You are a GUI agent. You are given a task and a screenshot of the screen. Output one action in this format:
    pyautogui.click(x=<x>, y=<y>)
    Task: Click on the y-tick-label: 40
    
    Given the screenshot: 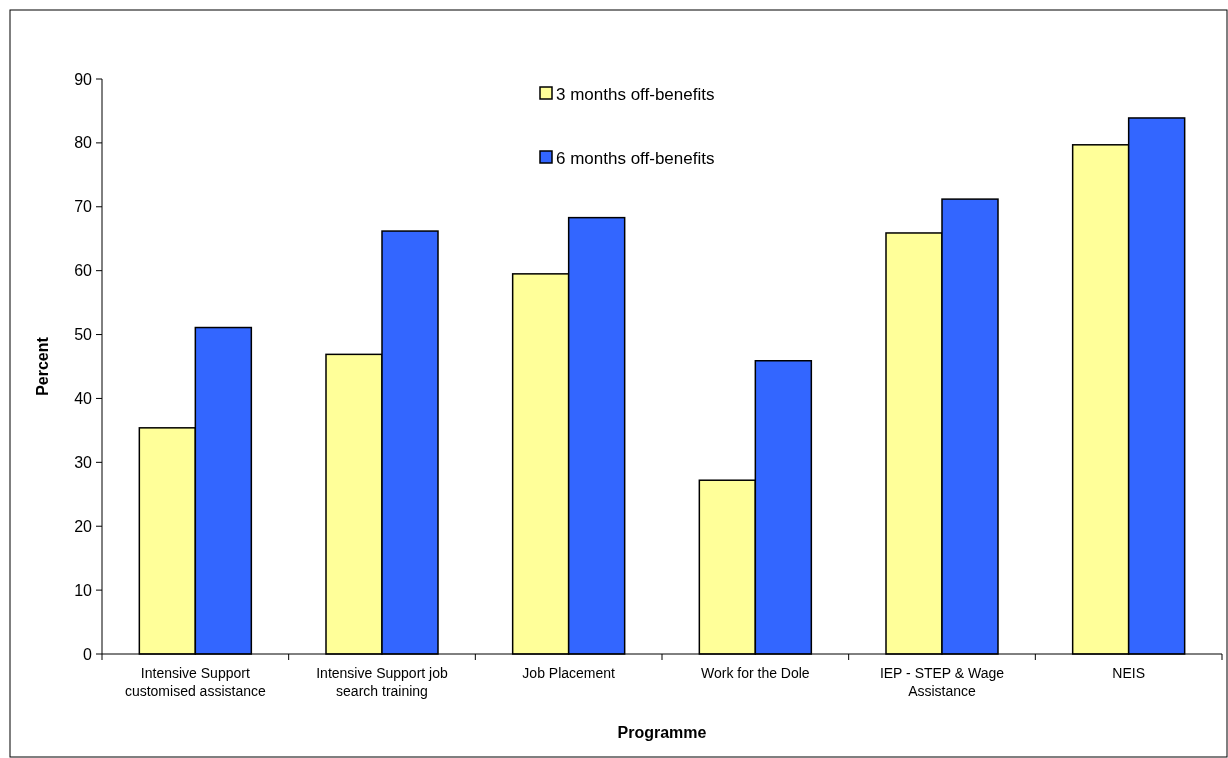 What is the action you would take?
    pyautogui.click(x=83, y=399)
    